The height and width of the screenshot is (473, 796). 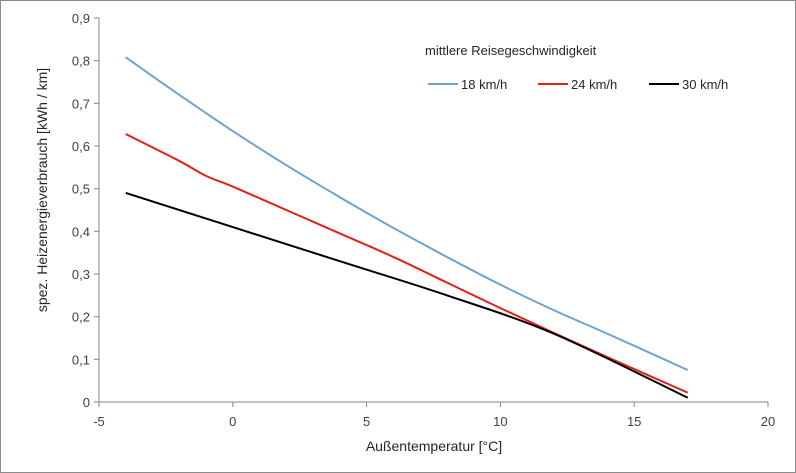 What do you see at coordinates (86, 402) in the screenshot?
I see `y-tick-label: 0` at bounding box center [86, 402].